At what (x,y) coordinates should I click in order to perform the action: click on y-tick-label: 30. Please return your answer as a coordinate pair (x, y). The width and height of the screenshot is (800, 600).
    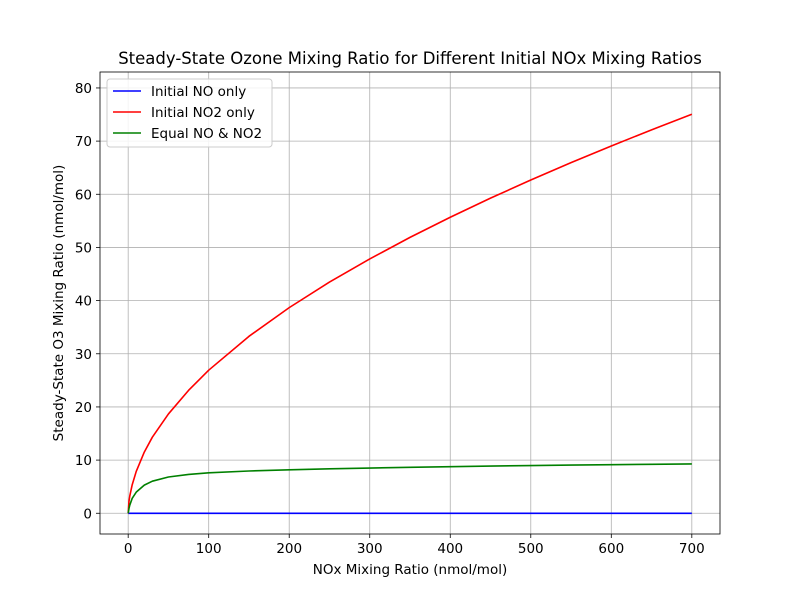
    Looking at the image, I should click on (83, 355).